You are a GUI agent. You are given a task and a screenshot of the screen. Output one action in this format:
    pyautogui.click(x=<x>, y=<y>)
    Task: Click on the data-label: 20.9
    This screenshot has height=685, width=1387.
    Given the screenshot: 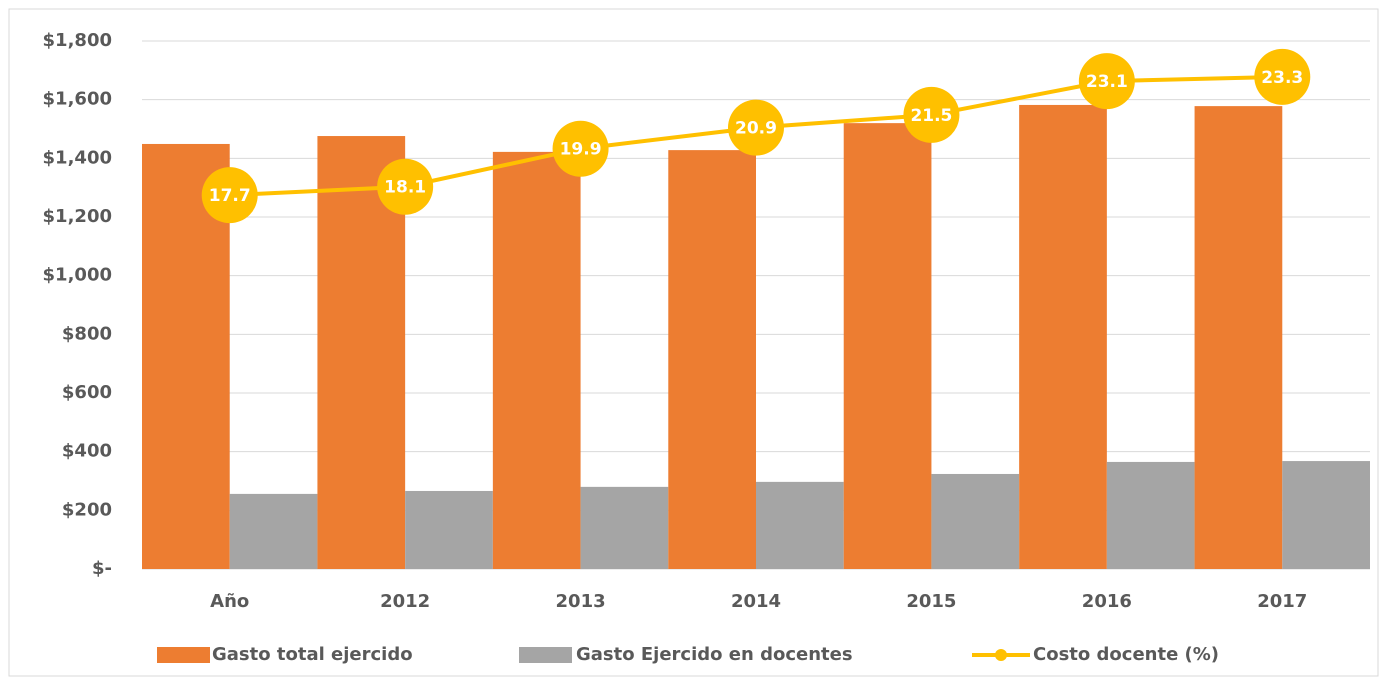 What is the action you would take?
    pyautogui.click(x=756, y=129)
    